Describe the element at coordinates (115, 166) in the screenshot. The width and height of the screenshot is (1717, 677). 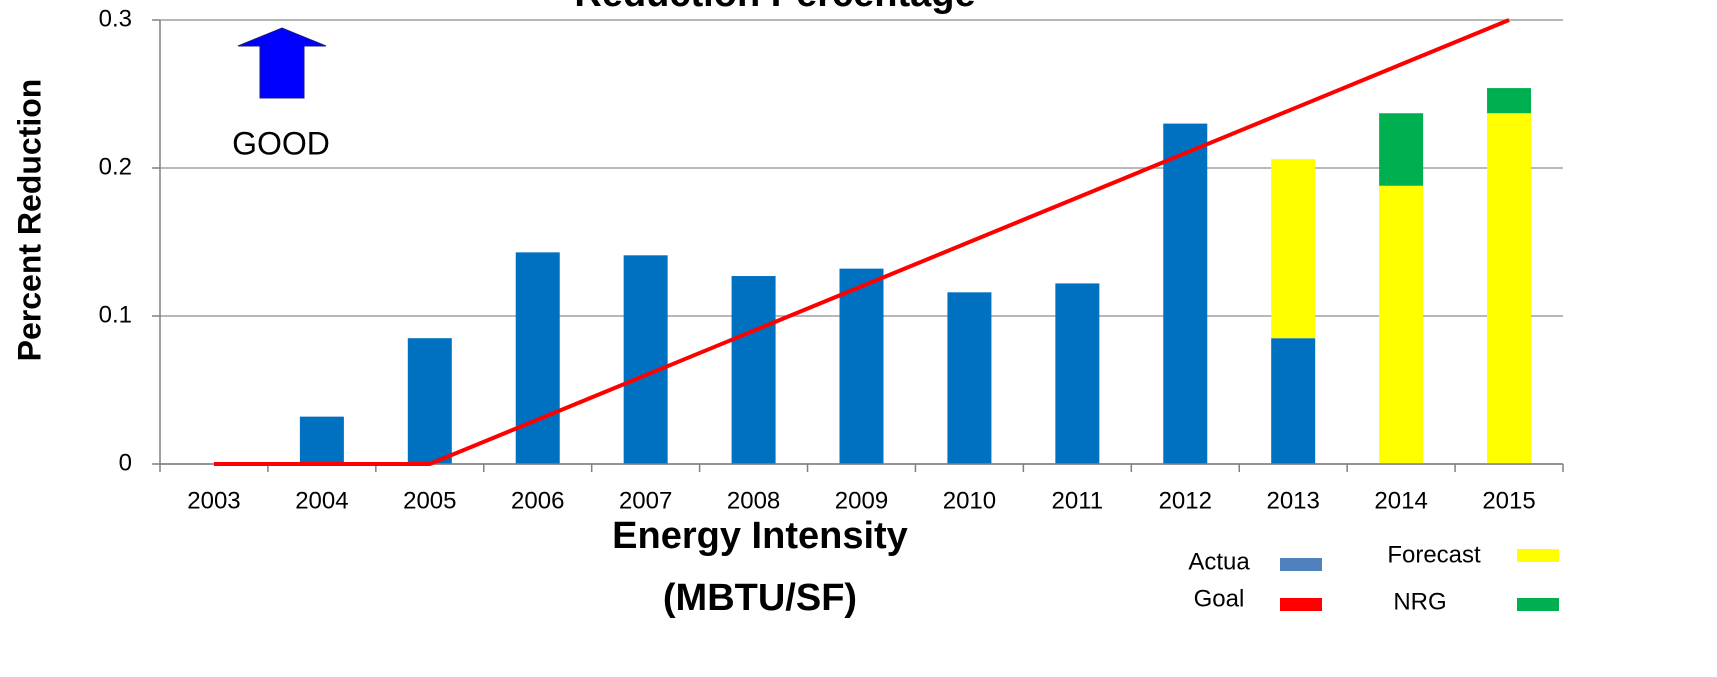
I see `y-tick-label: 0.2` at that location.